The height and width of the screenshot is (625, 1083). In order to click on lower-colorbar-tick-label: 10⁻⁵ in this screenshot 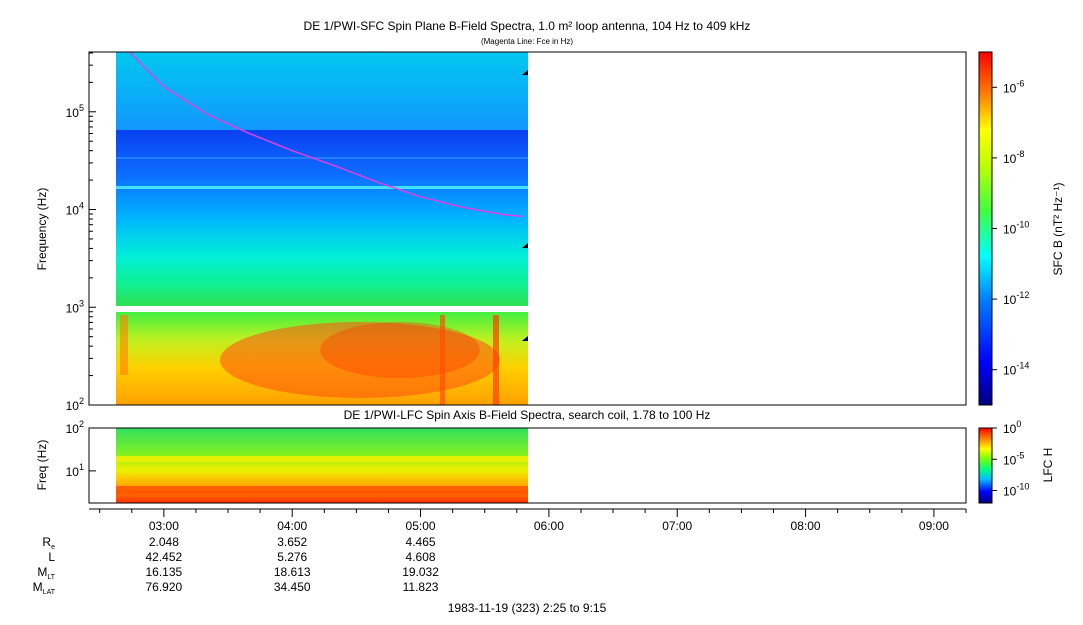, I will do `click(1013, 458)`.